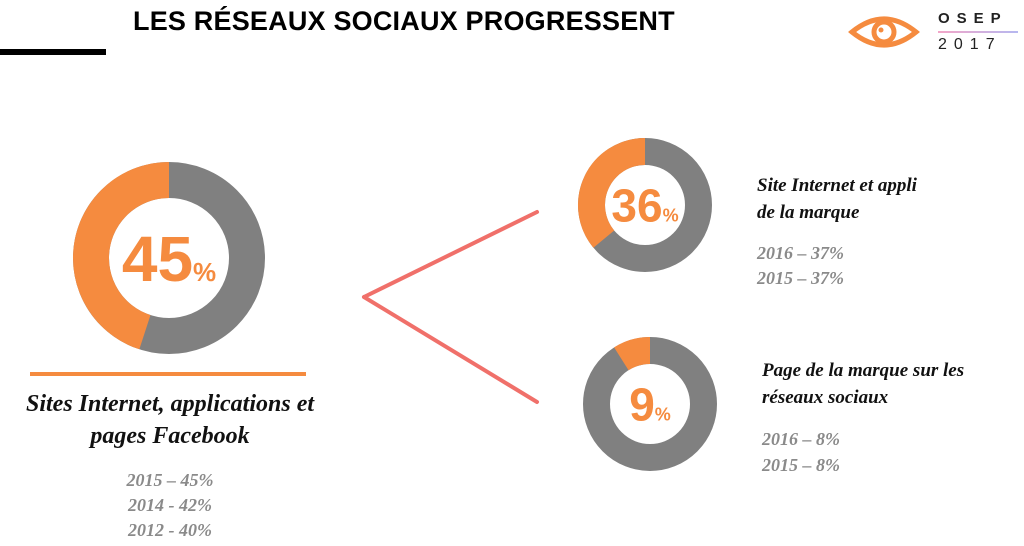 The width and height of the screenshot is (1024, 546). I want to click on donut-value-label: 45%, so click(169, 259).